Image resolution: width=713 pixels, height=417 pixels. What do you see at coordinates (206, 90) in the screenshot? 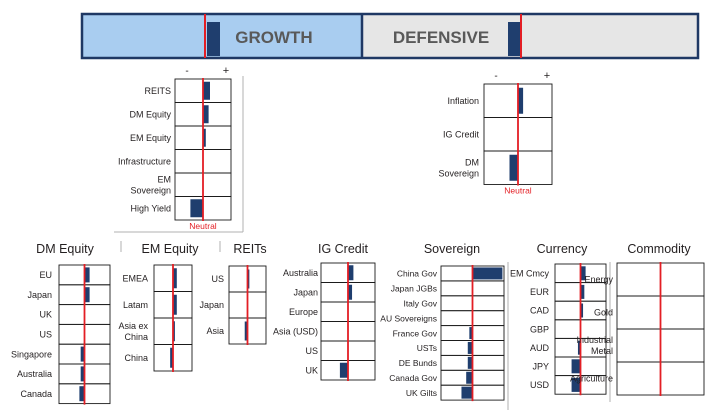
I see `growth-summary-bar-reits` at bounding box center [206, 90].